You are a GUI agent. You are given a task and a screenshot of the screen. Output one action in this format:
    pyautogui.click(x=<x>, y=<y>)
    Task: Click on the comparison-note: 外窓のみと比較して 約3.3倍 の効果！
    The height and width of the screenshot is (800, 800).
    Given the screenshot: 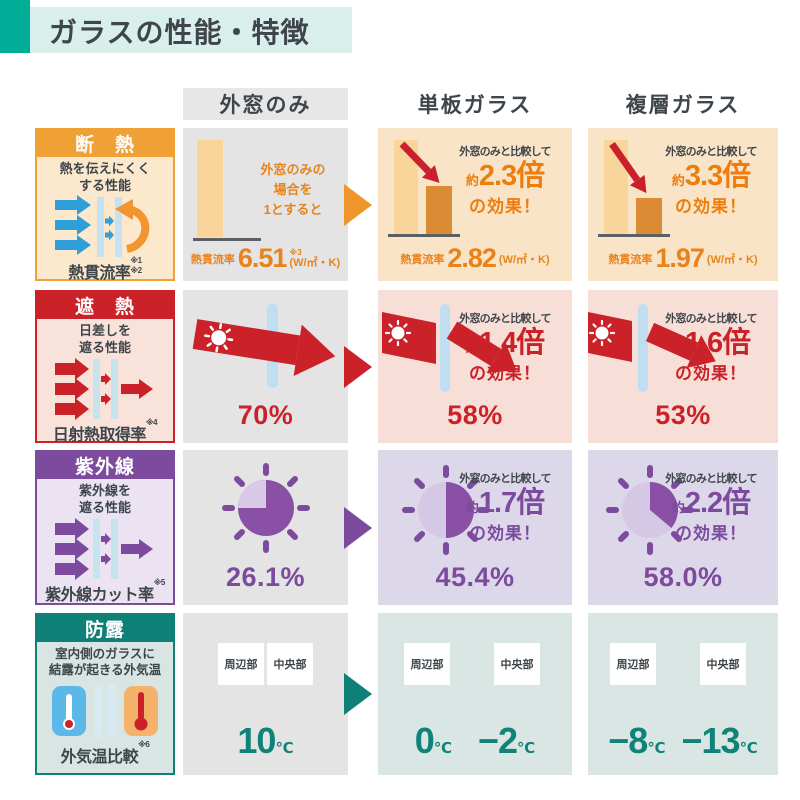 What is the action you would take?
    pyautogui.click(x=711, y=181)
    